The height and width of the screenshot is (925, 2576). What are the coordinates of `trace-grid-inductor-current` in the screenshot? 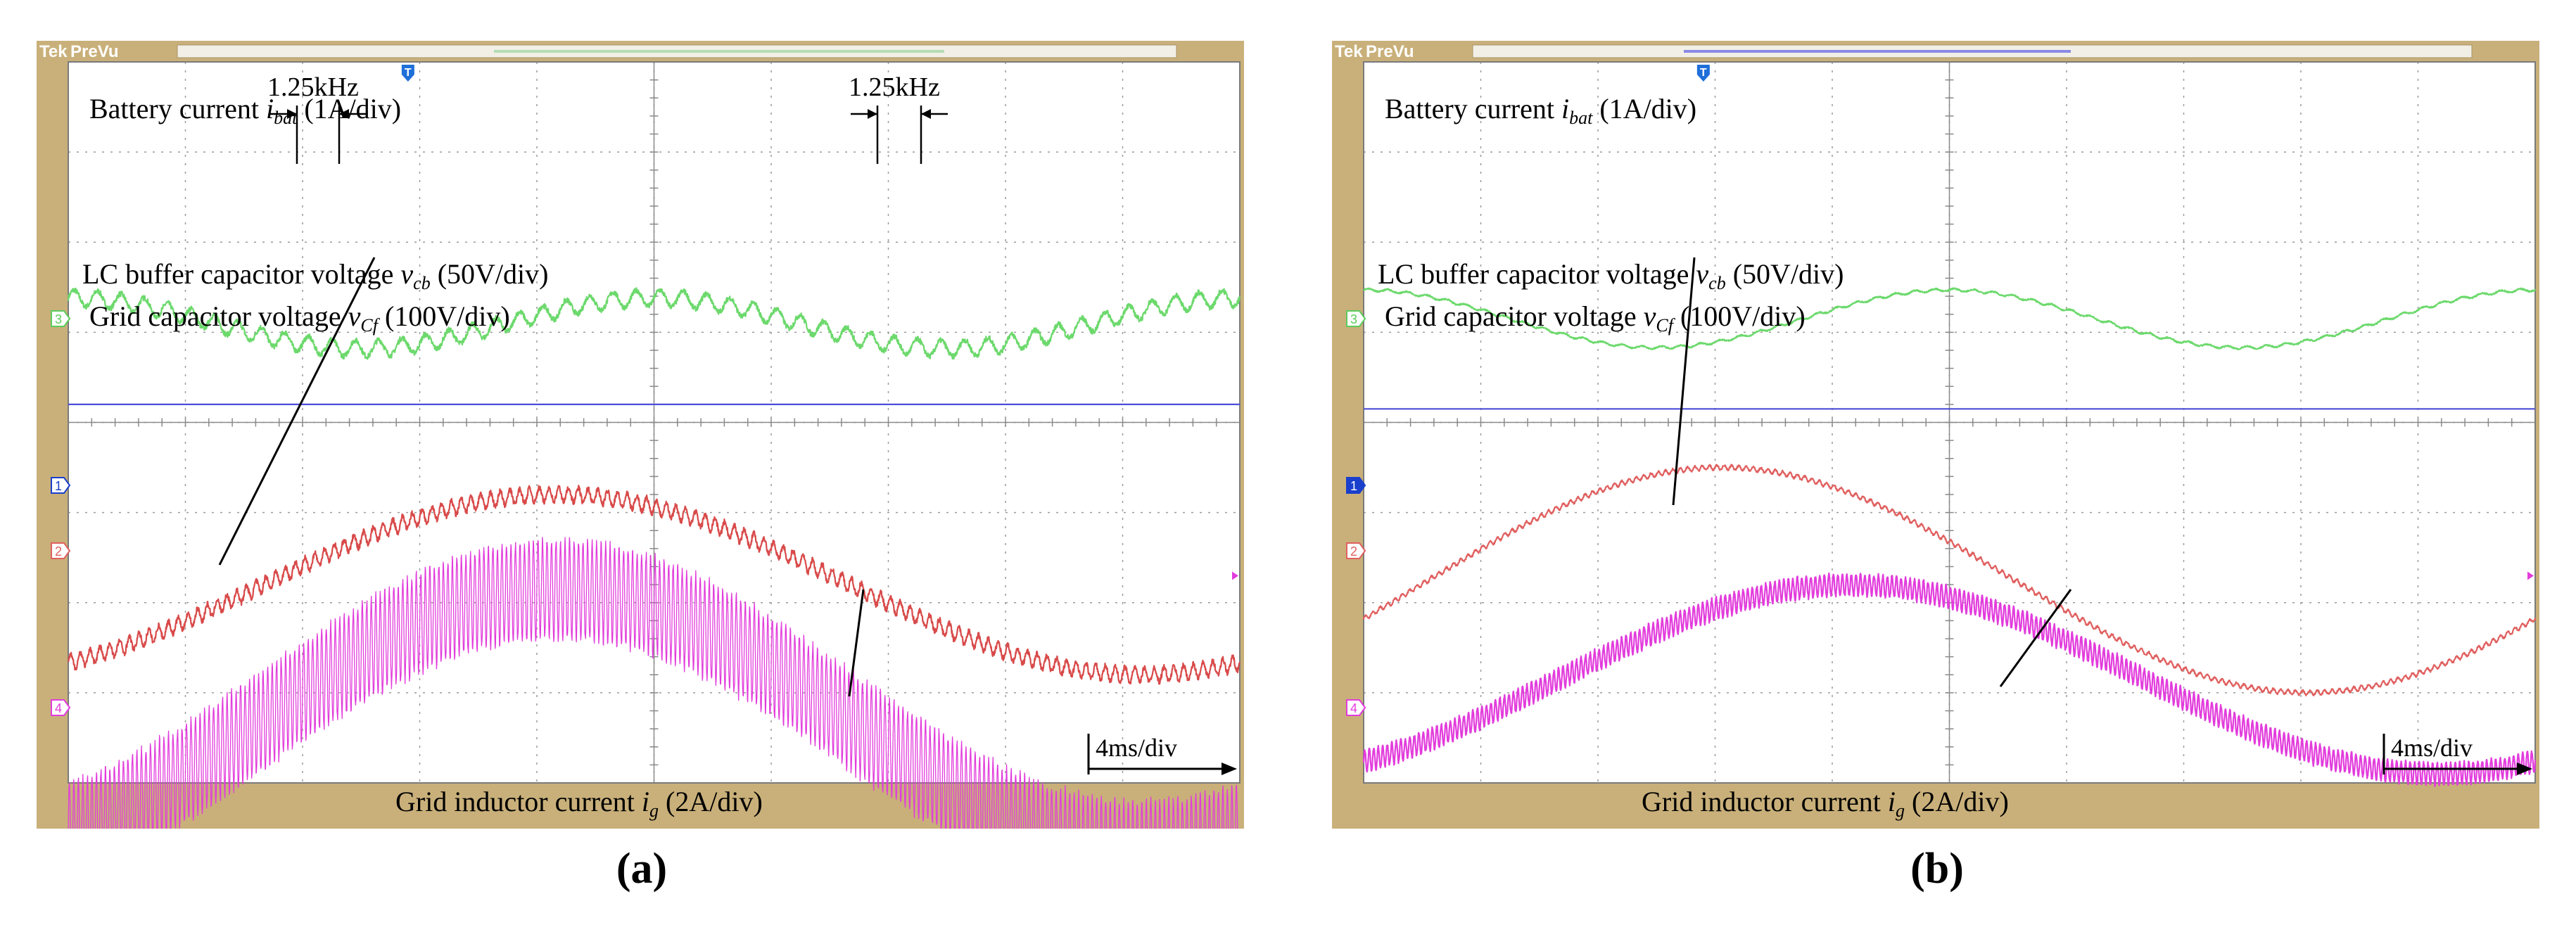 It's located at (1949, 680).